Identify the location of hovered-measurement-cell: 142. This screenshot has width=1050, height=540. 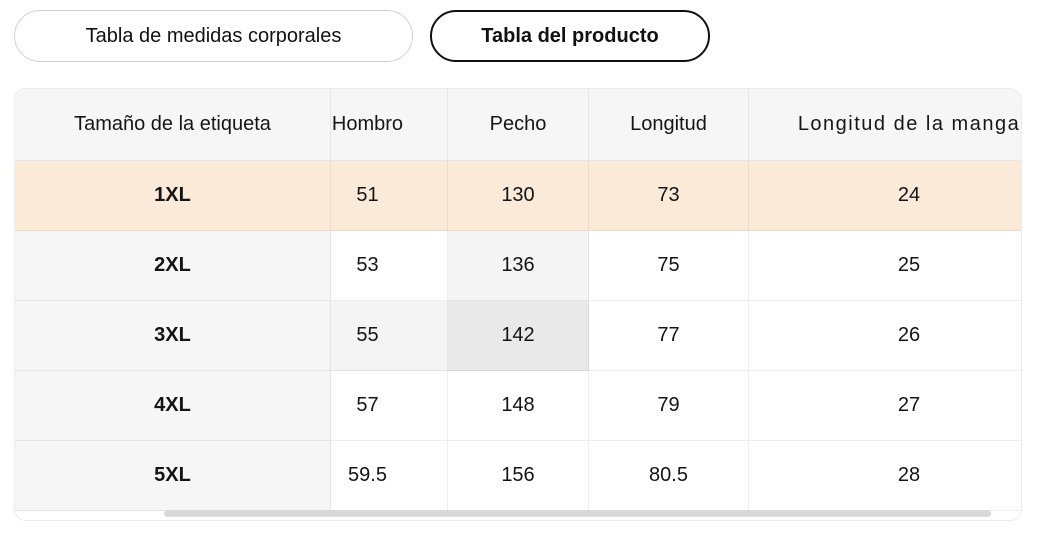
(518, 336).